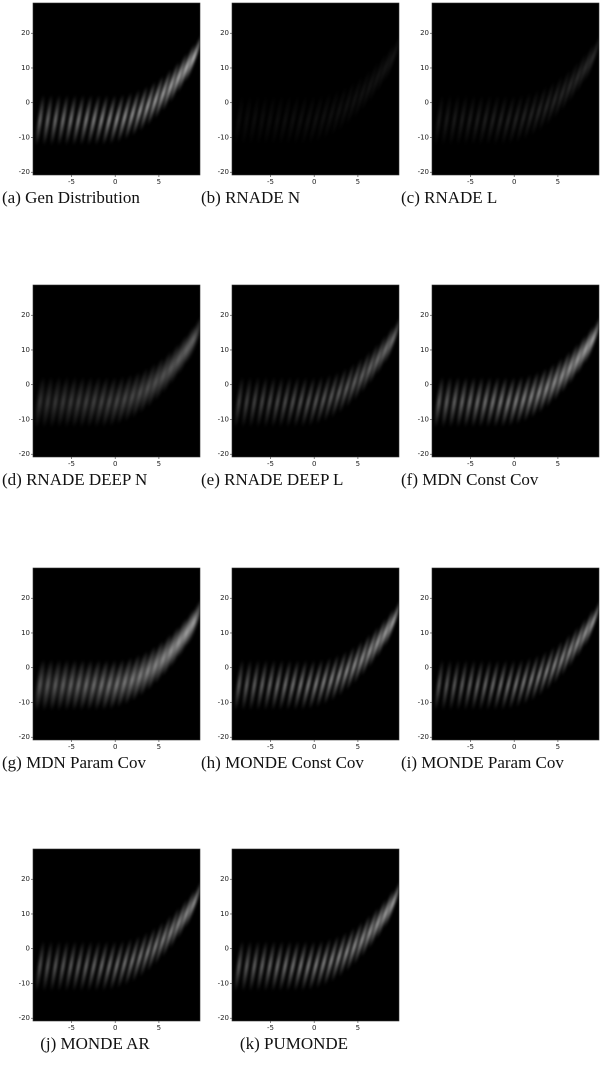 This screenshot has height=1074, width=613. Describe the element at coordinates (251, 197) in the screenshot. I see `caption: (b) RNADE N` at that location.